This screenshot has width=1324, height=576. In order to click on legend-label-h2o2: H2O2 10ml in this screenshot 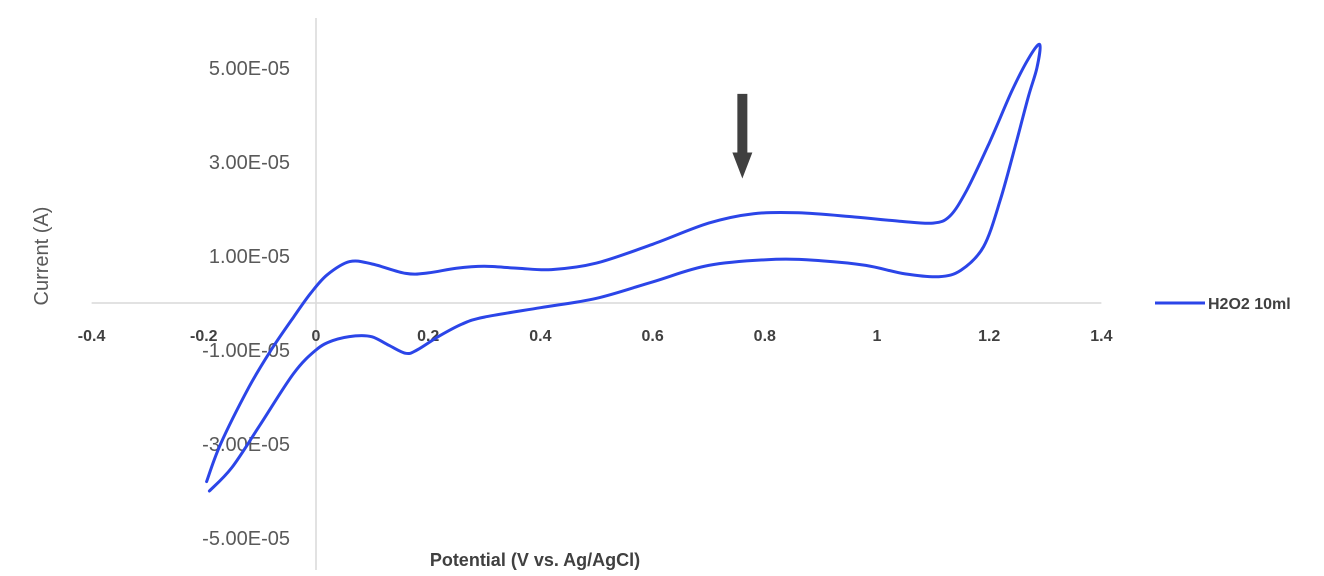, I will do `click(1249, 304)`.